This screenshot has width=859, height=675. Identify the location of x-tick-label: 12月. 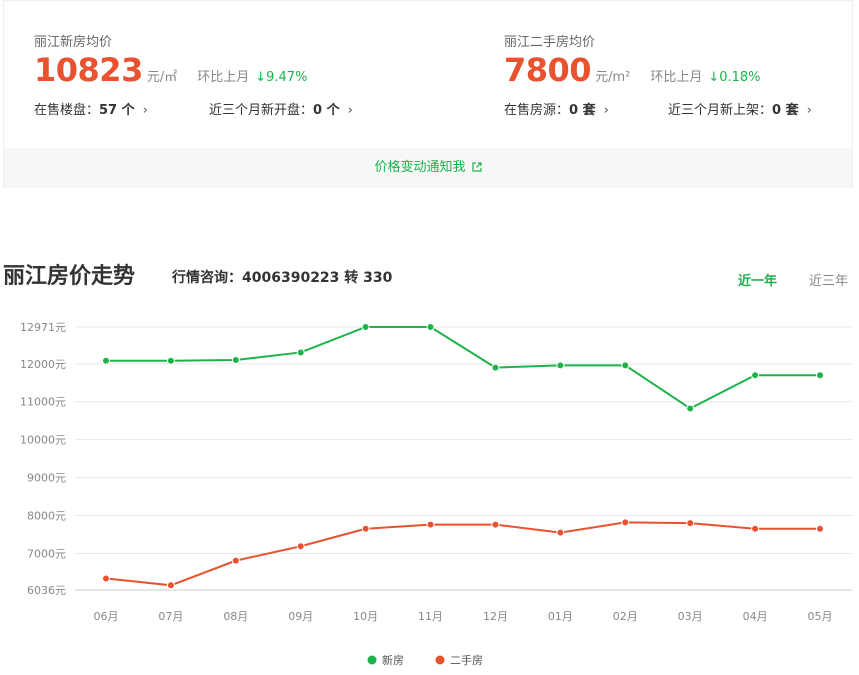
(495, 616).